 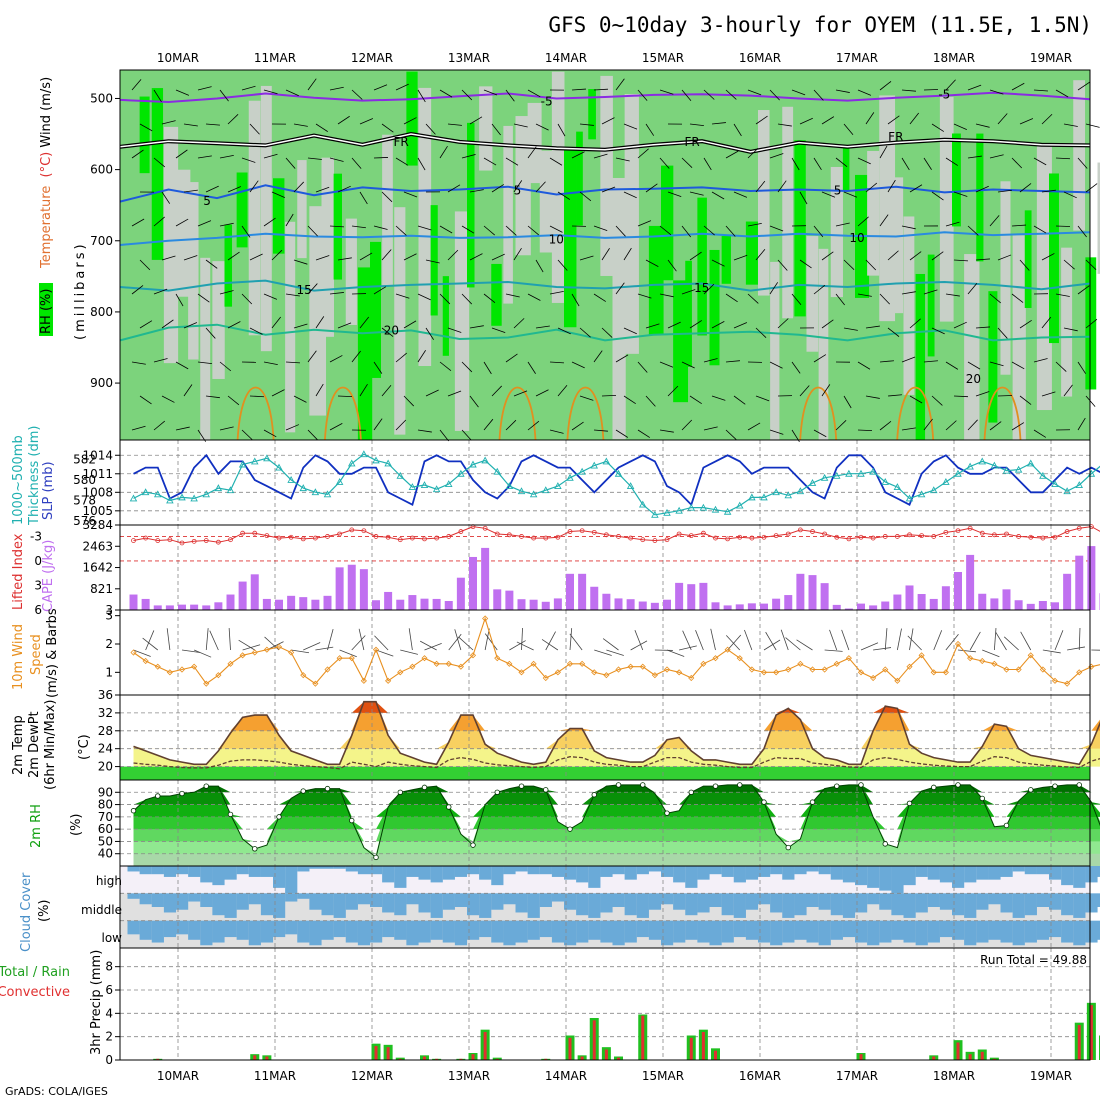 What do you see at coordinates (954, 1076) in the screenshot?
I see `bottom-date-label: 18MAR` at bounding box center [954, 1076].